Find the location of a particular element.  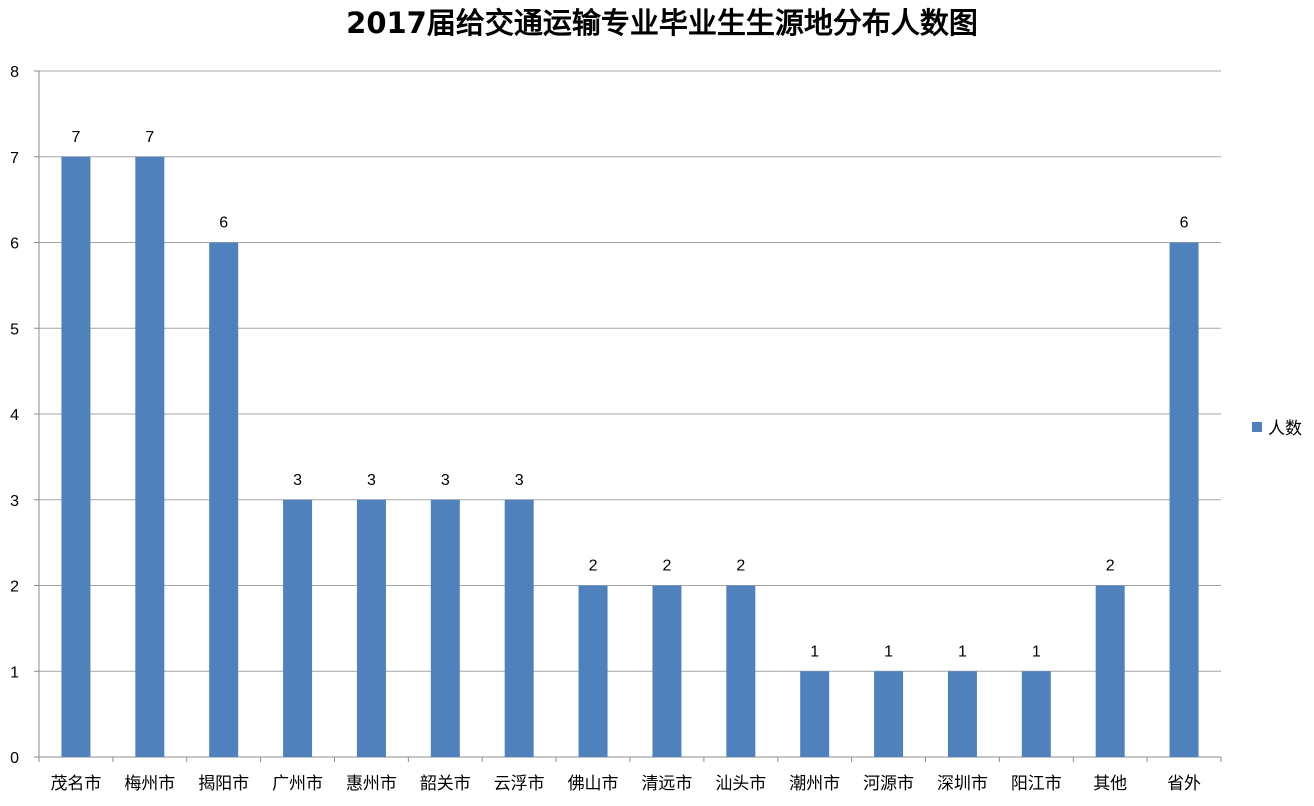

x-tick-label: 深圳市 is located at coordinates (962, 784).